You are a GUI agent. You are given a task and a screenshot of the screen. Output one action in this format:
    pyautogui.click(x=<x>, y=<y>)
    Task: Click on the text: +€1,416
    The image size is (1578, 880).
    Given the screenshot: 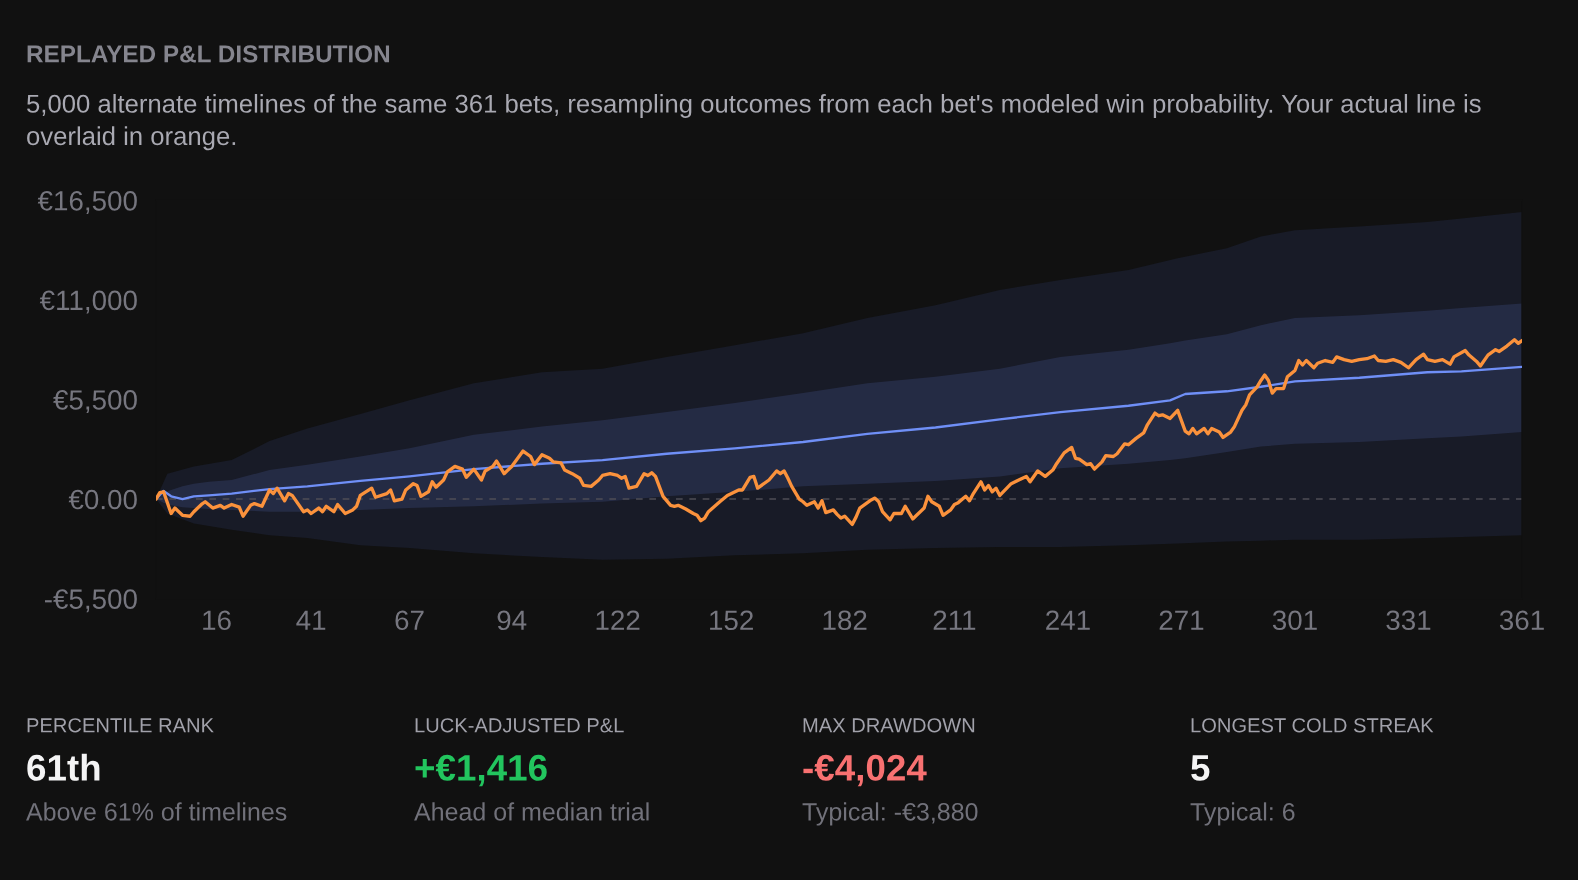 What is the action you would take?
    pyautogui.click(x=481, y=770)
    